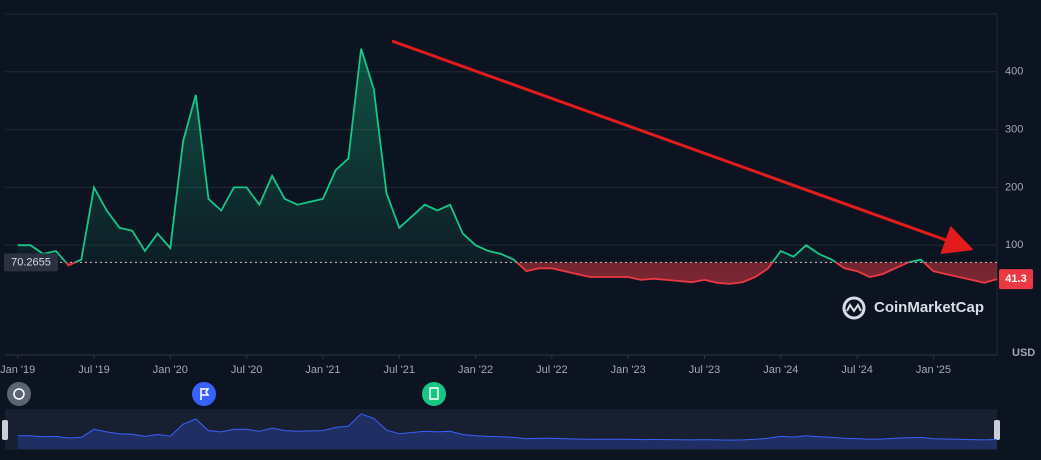 The image size is (1041, 460). Describe the element at coordinates (226, 394) in the screenshot. I see `event-icons` at that location.